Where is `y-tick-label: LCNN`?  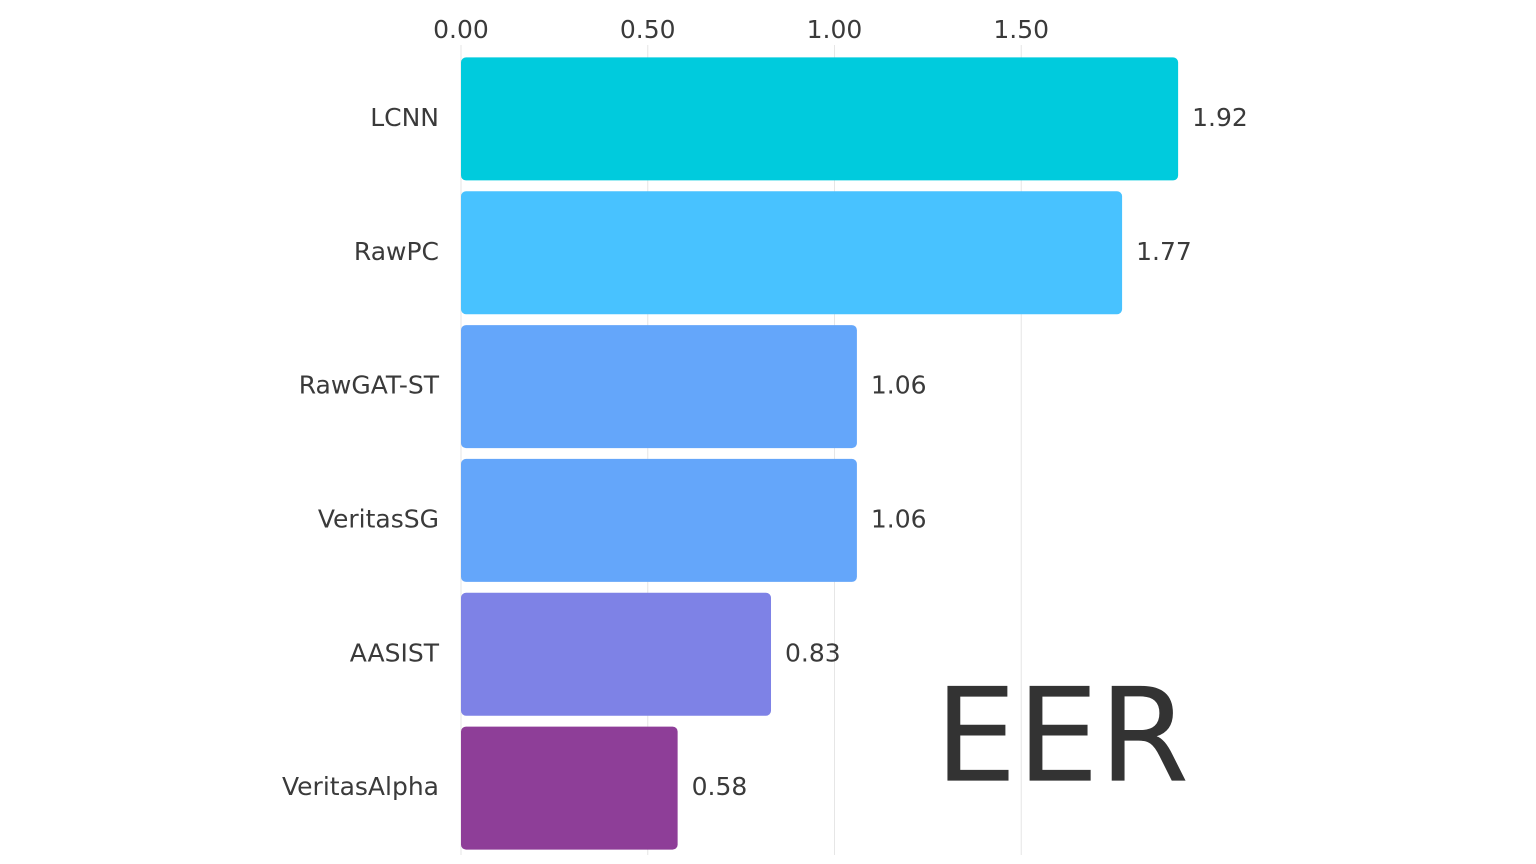
y-tick-label: LCNN is located at coordinates (404, 117).